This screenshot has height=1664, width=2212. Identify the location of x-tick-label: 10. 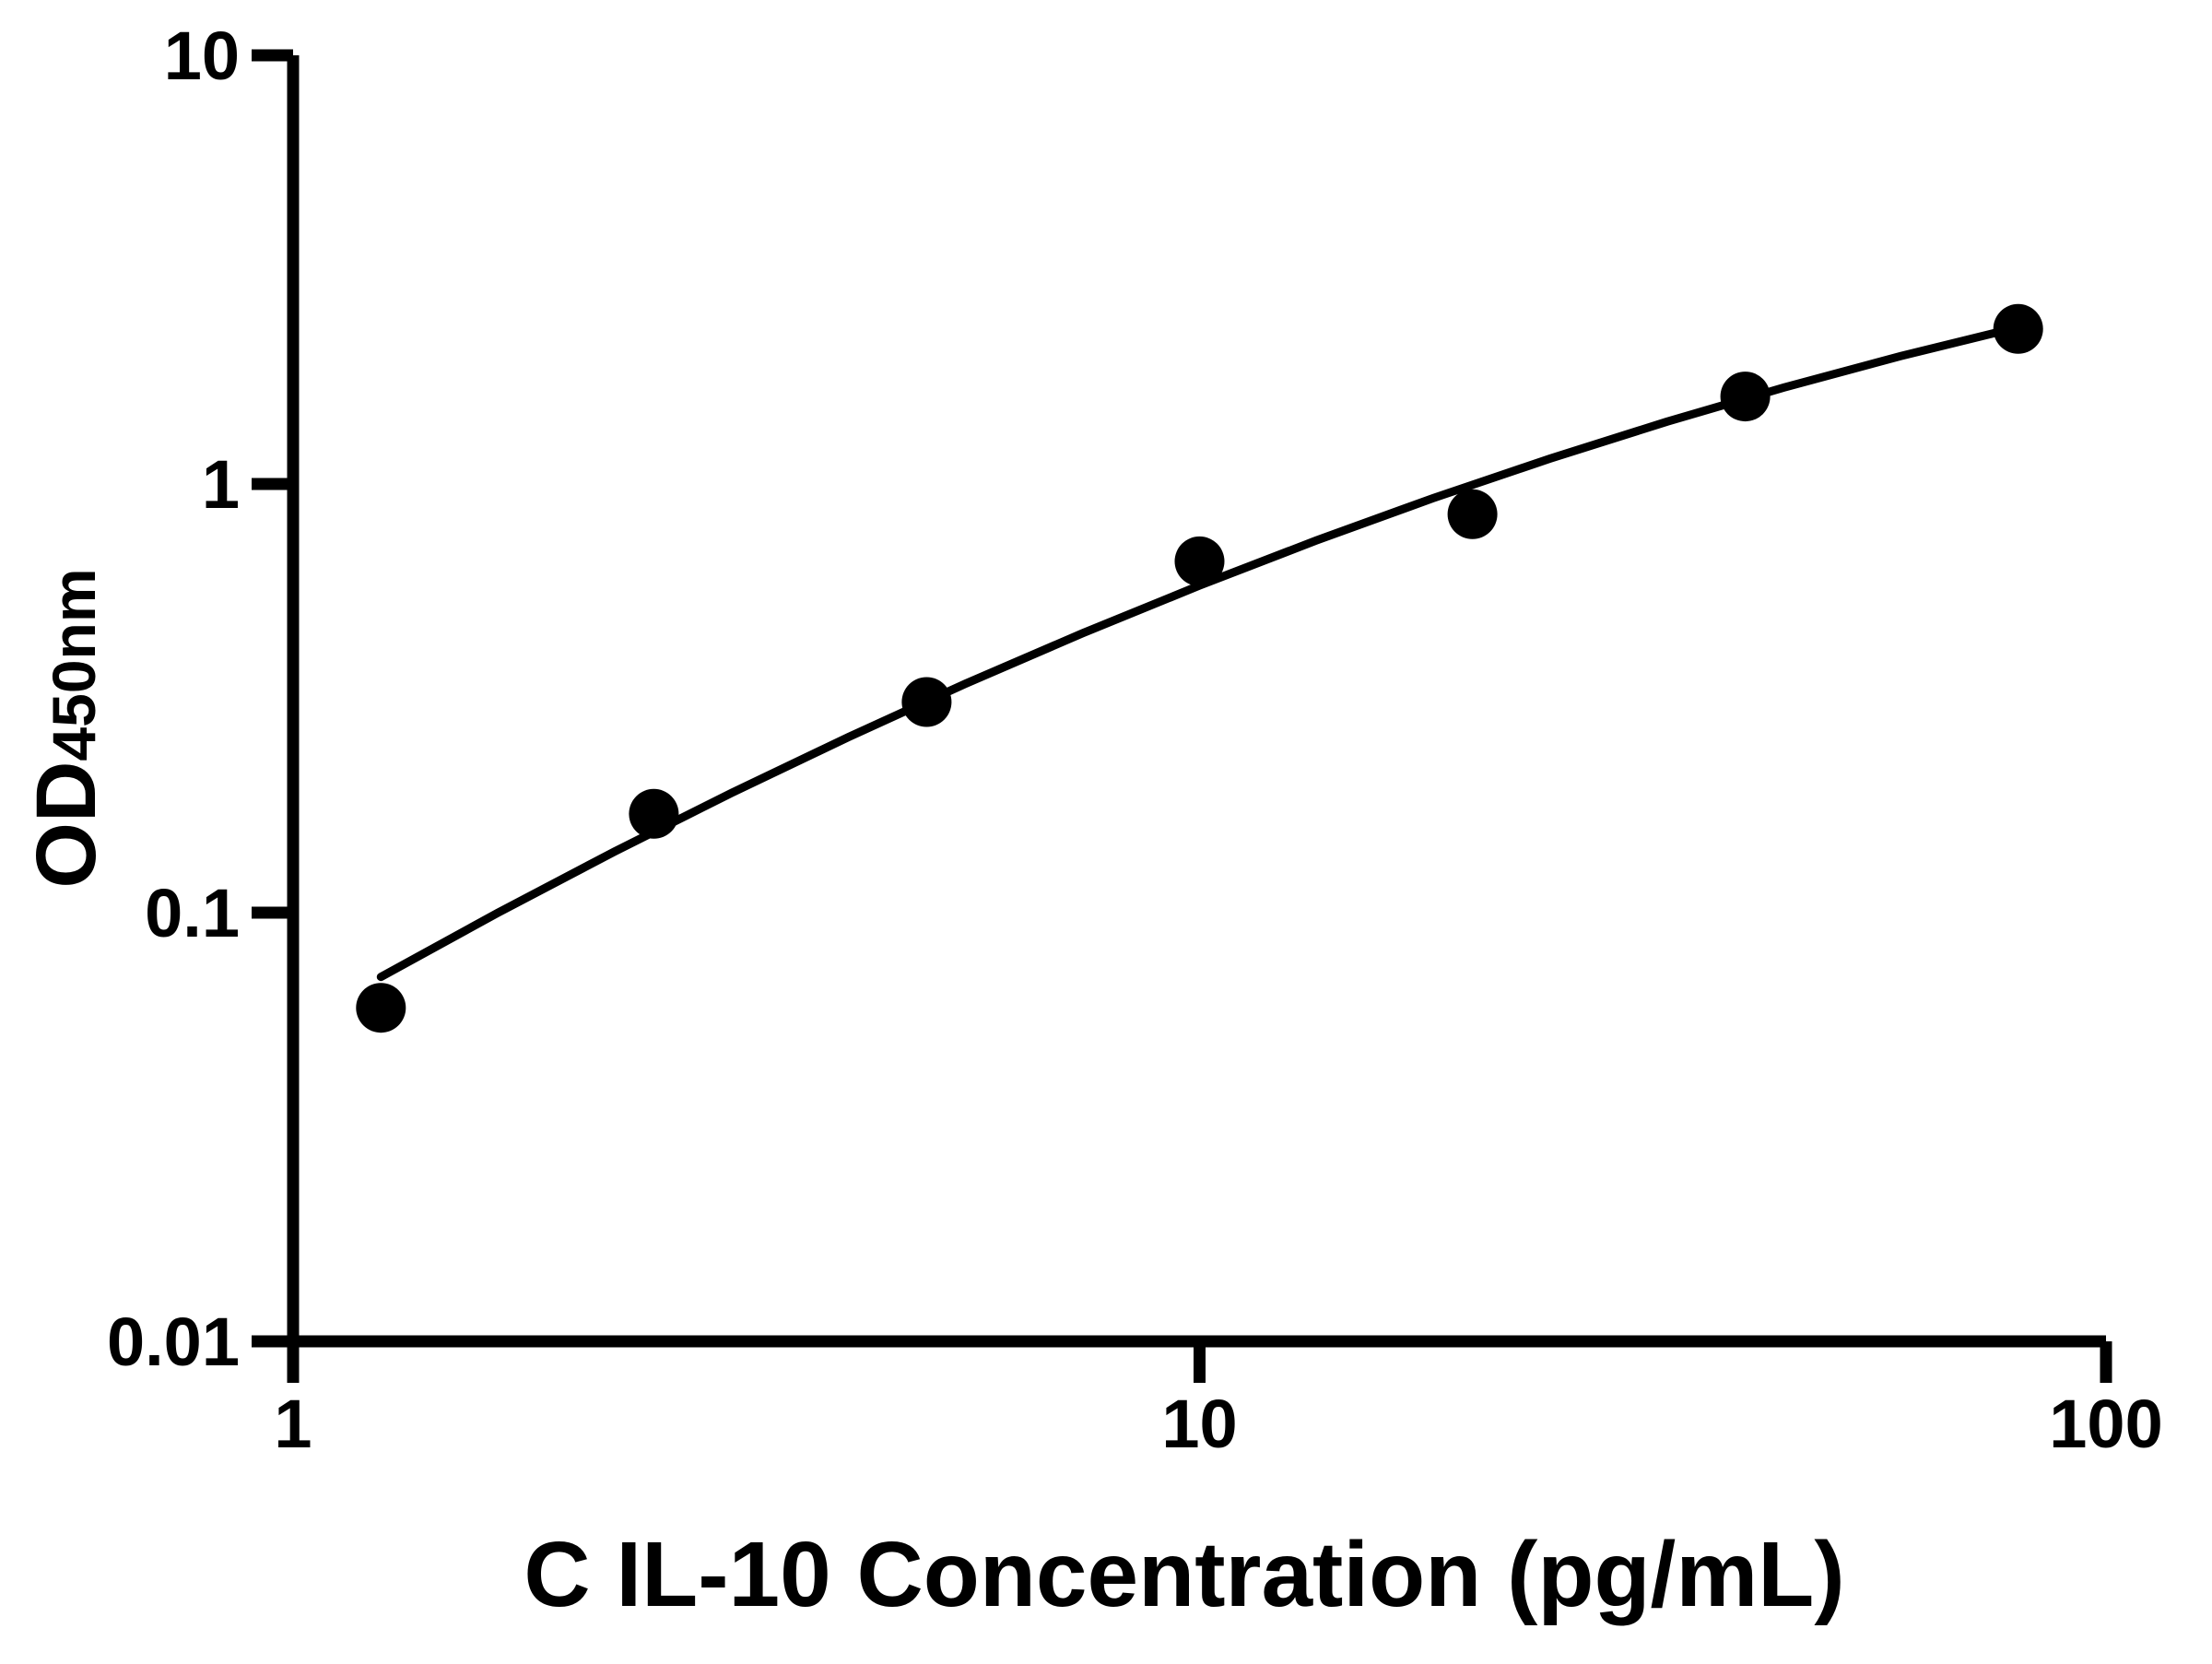
(1199, 1424).